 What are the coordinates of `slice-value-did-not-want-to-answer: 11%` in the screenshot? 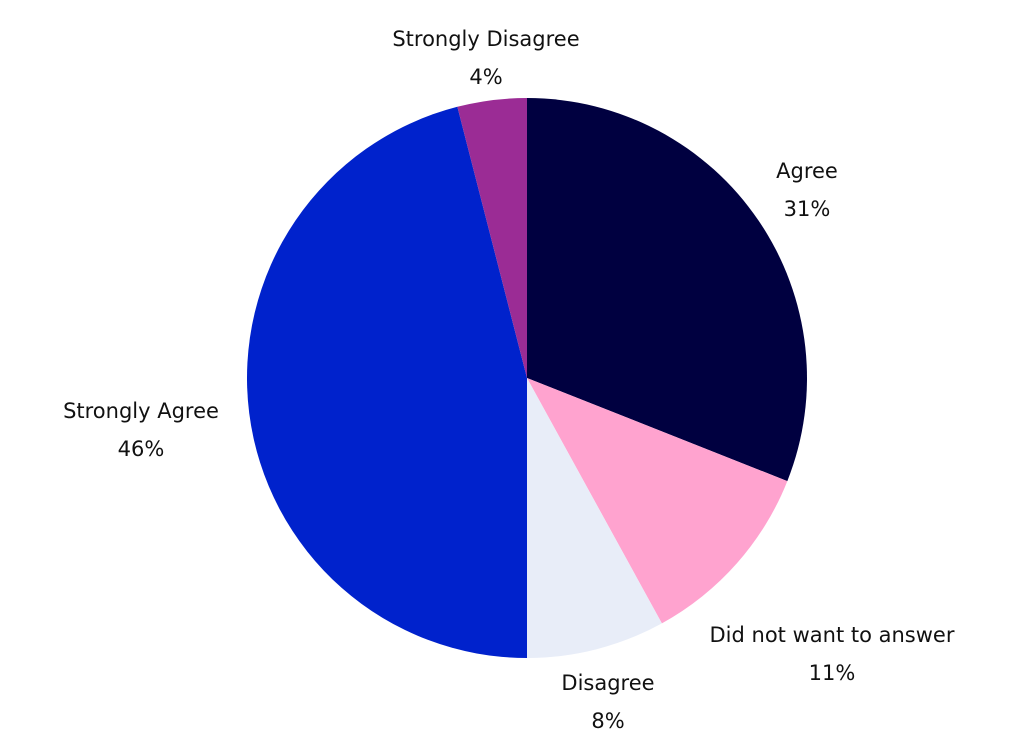 It's located at (832, 673).